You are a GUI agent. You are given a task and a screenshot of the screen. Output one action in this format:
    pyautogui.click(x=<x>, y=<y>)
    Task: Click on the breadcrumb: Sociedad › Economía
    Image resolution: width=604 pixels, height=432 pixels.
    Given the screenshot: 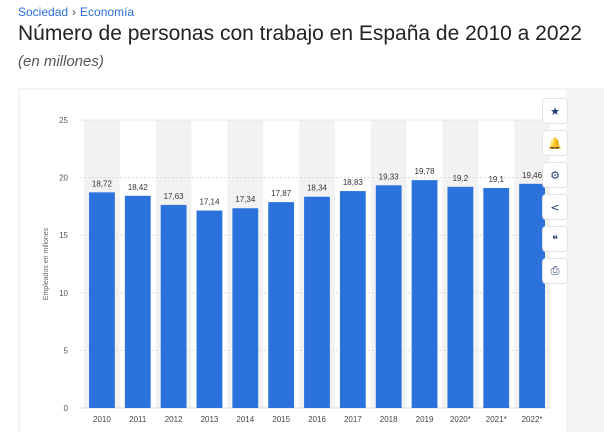 What is the action you would take?
    pyautogui.click(x=76, y=12)
    